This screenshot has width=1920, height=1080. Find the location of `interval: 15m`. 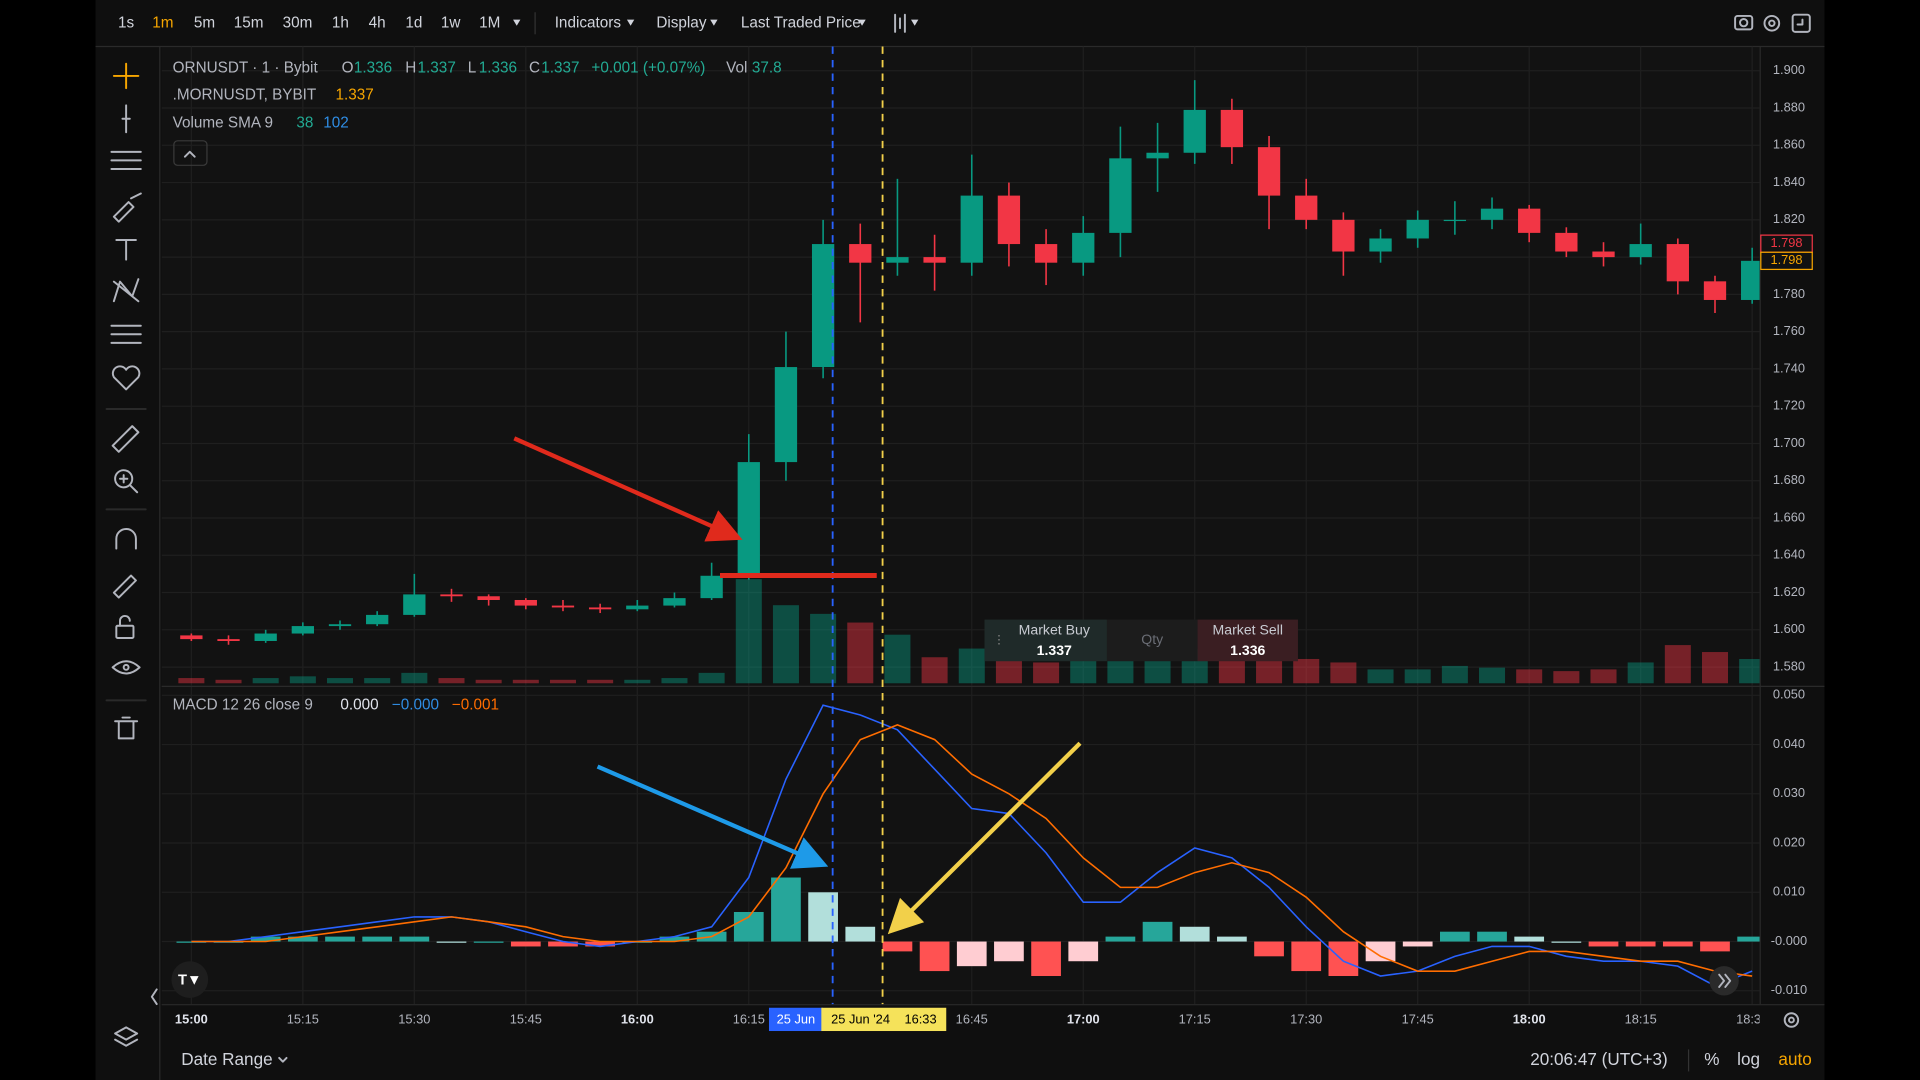

interval: 15m is located at coordinates (249, 22).